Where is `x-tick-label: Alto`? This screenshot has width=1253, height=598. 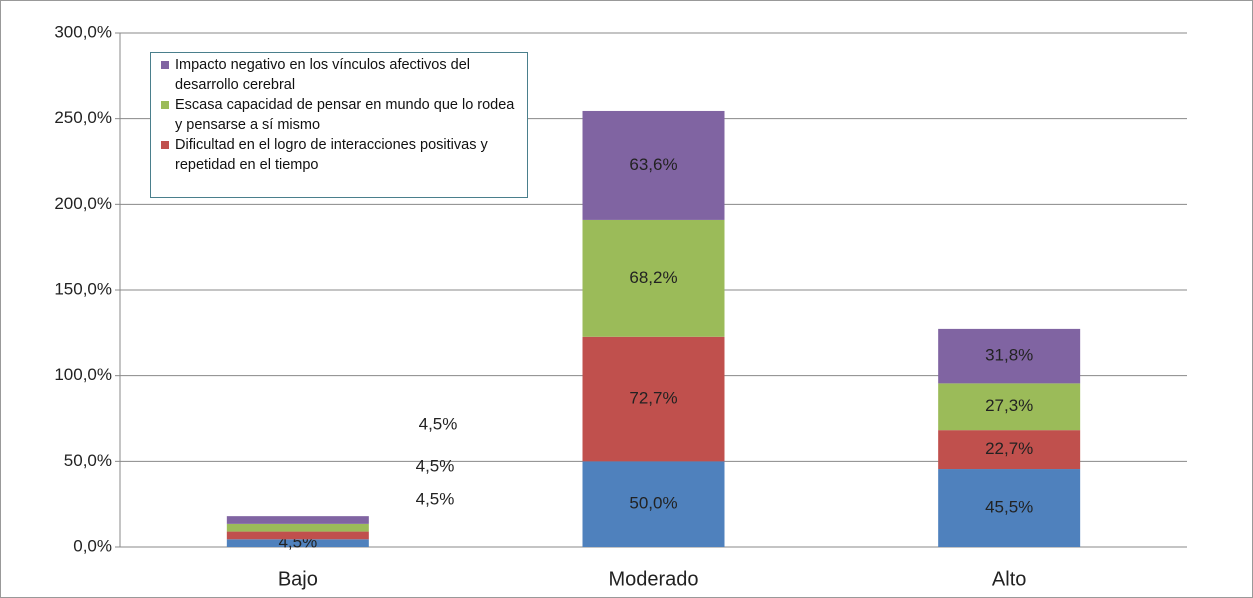
x-tick-label: Alto is located at coordinates (1009, 579).